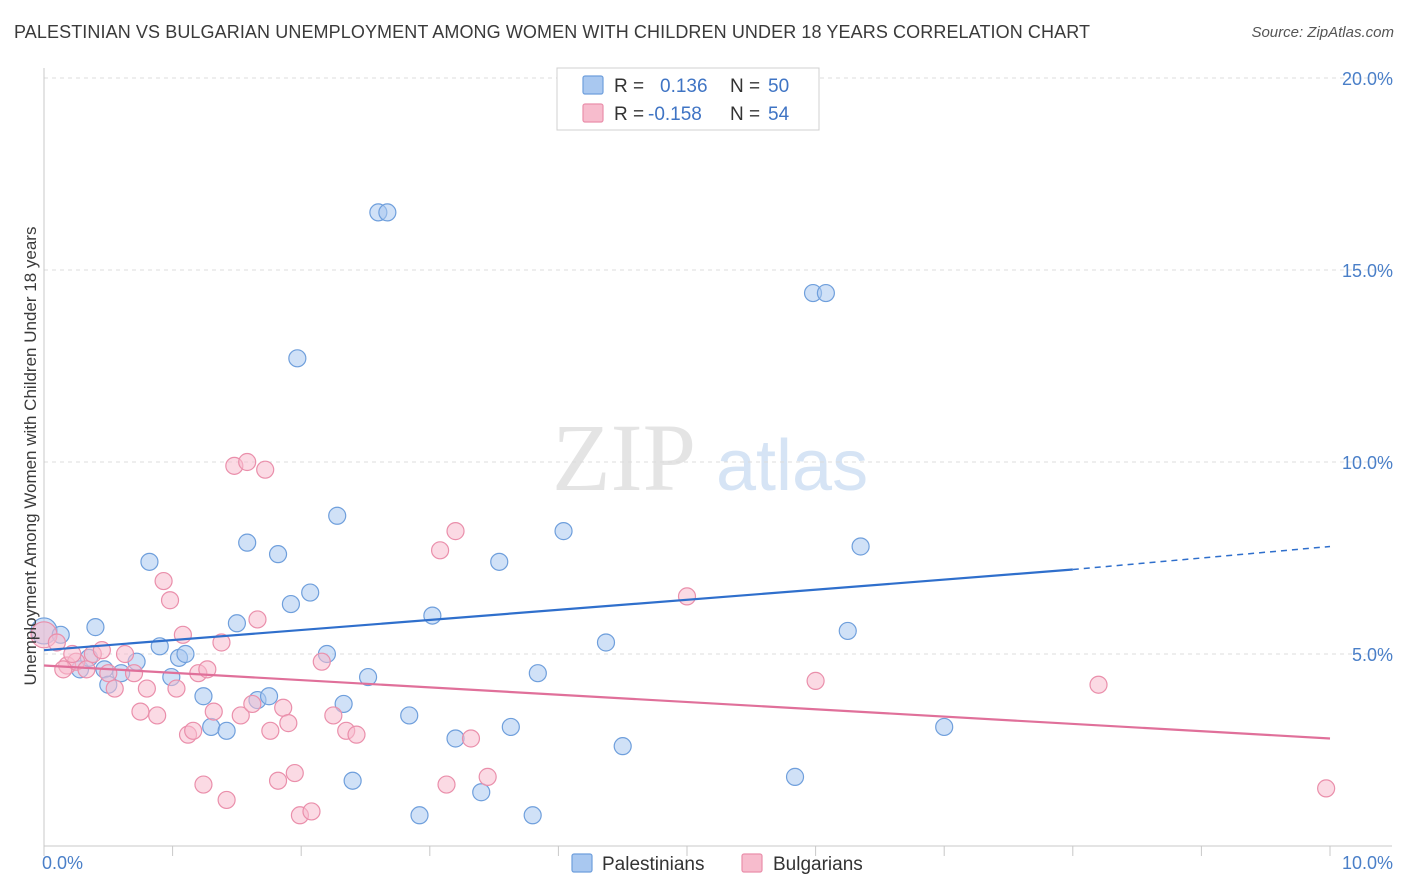 The width and height of the screenshot is (1406, 892). Describe the element at coordinates (745, 114) in the screenshot. I see `legend-n-label-2: N =` at that location.